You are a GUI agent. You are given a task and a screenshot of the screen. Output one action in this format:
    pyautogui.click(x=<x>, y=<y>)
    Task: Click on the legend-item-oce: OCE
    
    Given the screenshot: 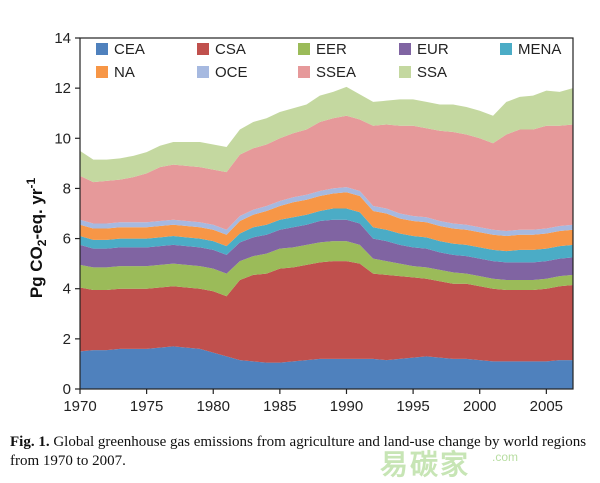 What is the action you would take?
    pyautogui.click(x=222, y=72)
    